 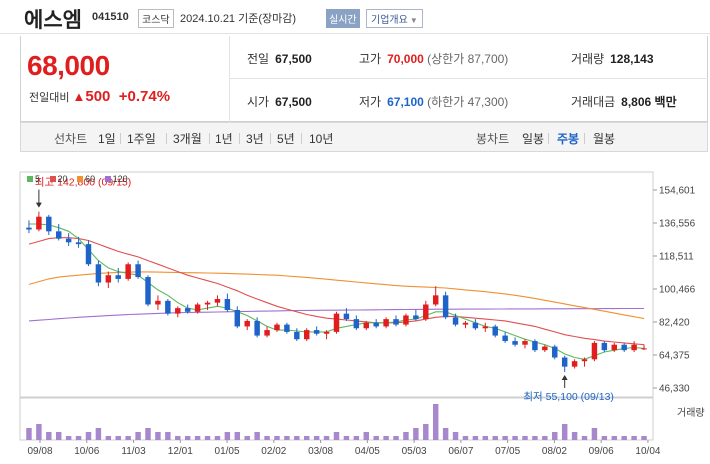 What do you see at coordinates (593, 102) in the screenshot?
I see `amount-label: 거래대금` at bounding box center [593, 102].